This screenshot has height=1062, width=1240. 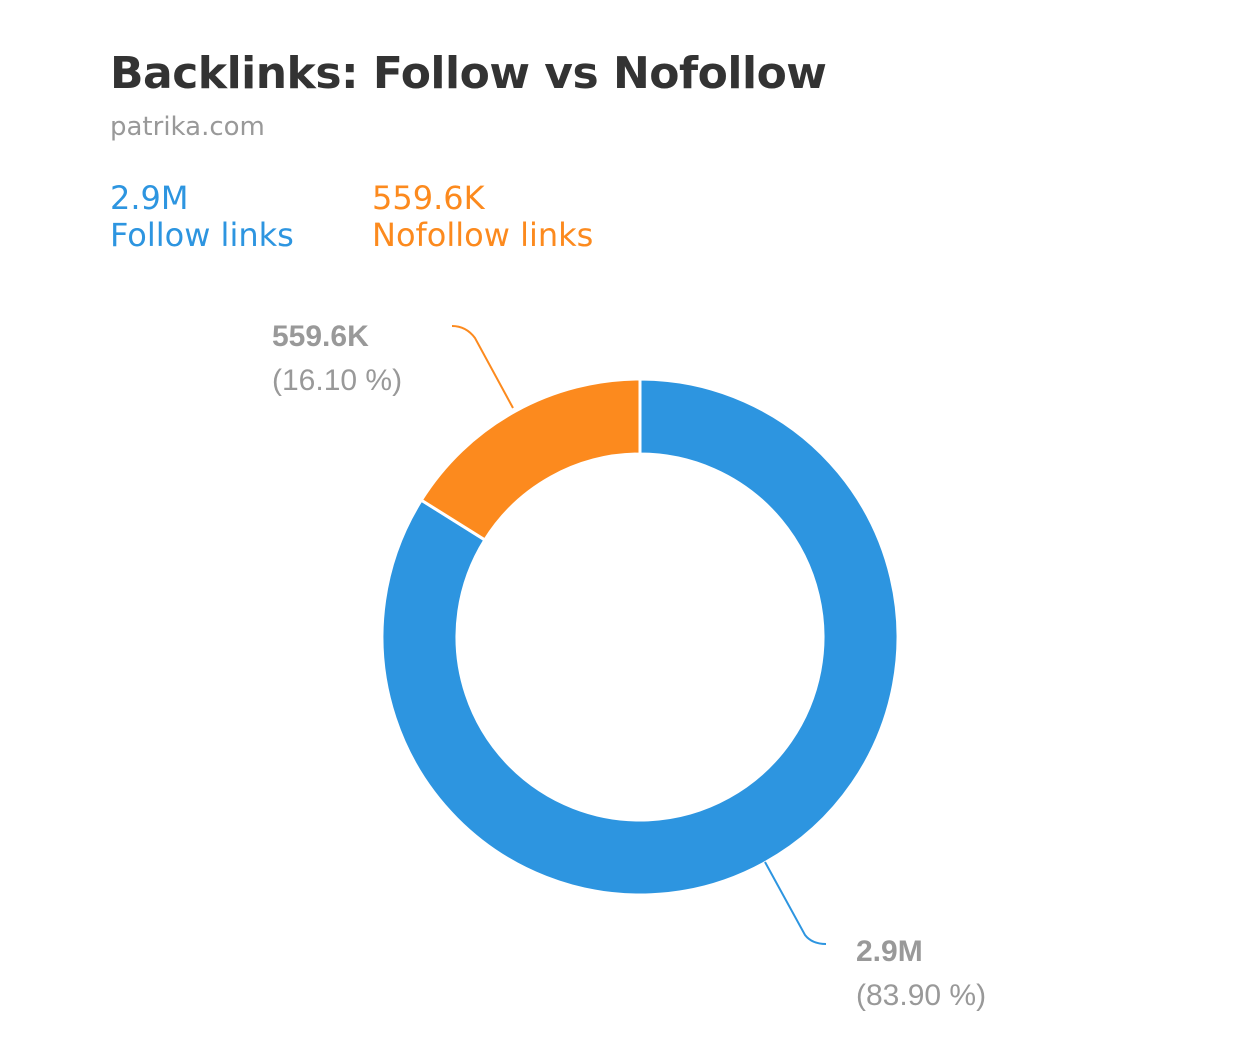 I want to click on legend-nofollow: 559.6K Nofollow links, so click(x=482, y=217).